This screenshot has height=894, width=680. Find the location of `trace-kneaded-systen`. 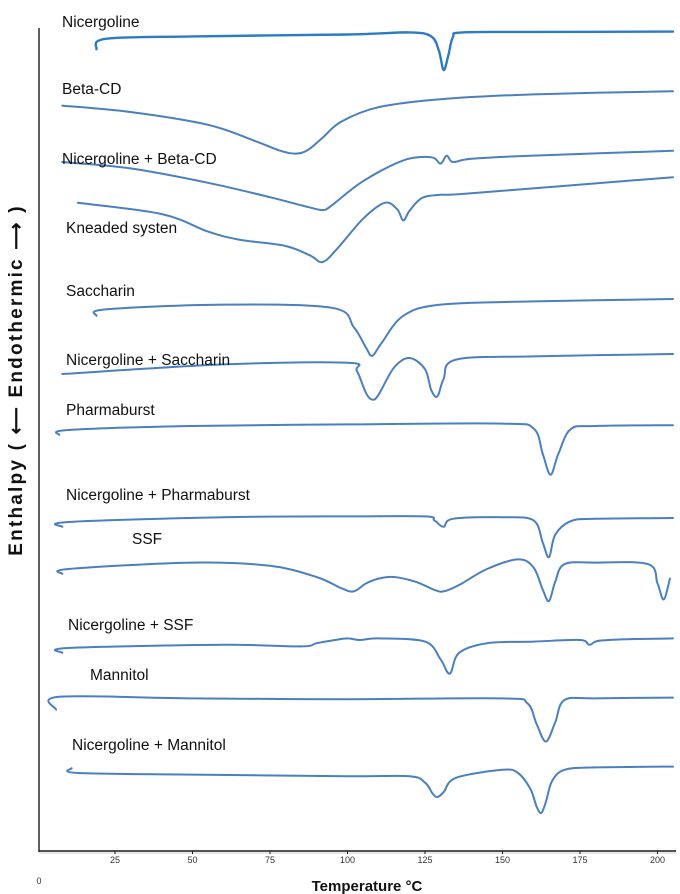

trace-kneaded-systen is located at coordinates (375, 220).